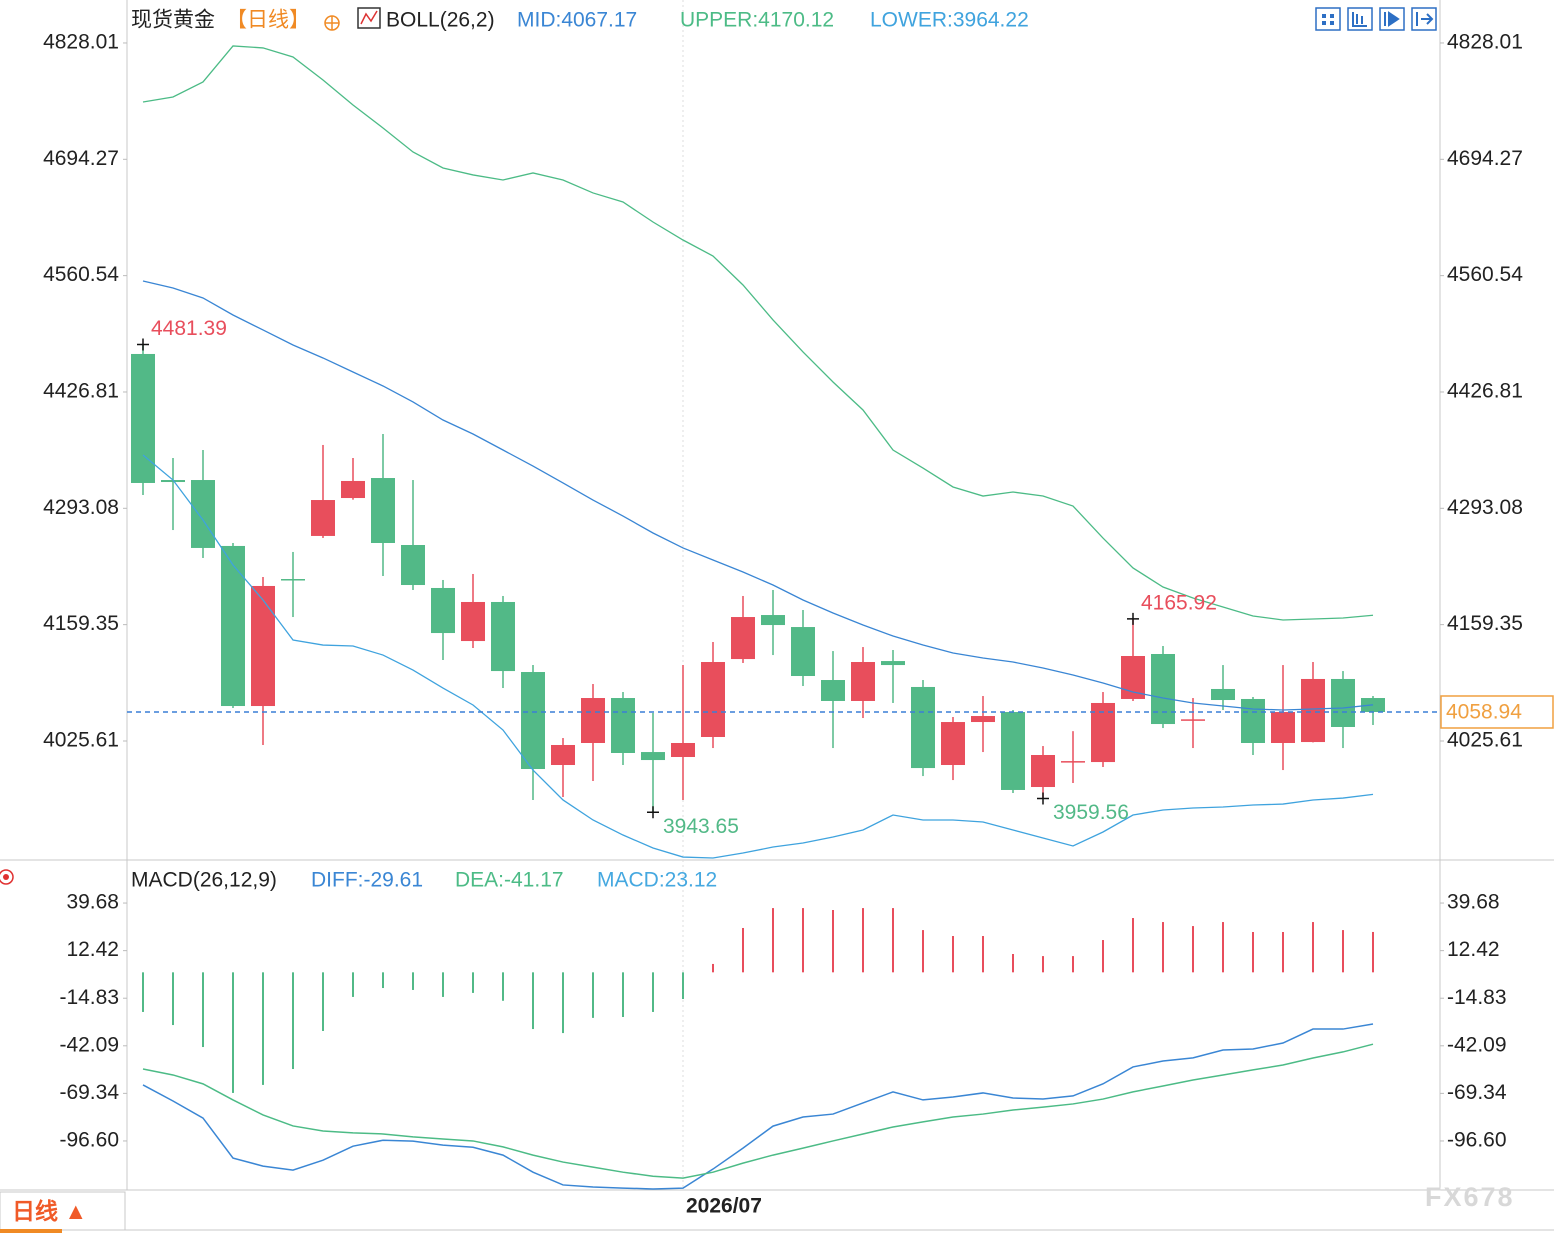  What do you see at coordinates (7, 877) in the screenshot?
I see `macd-icon` at bounding box center [7, 877].